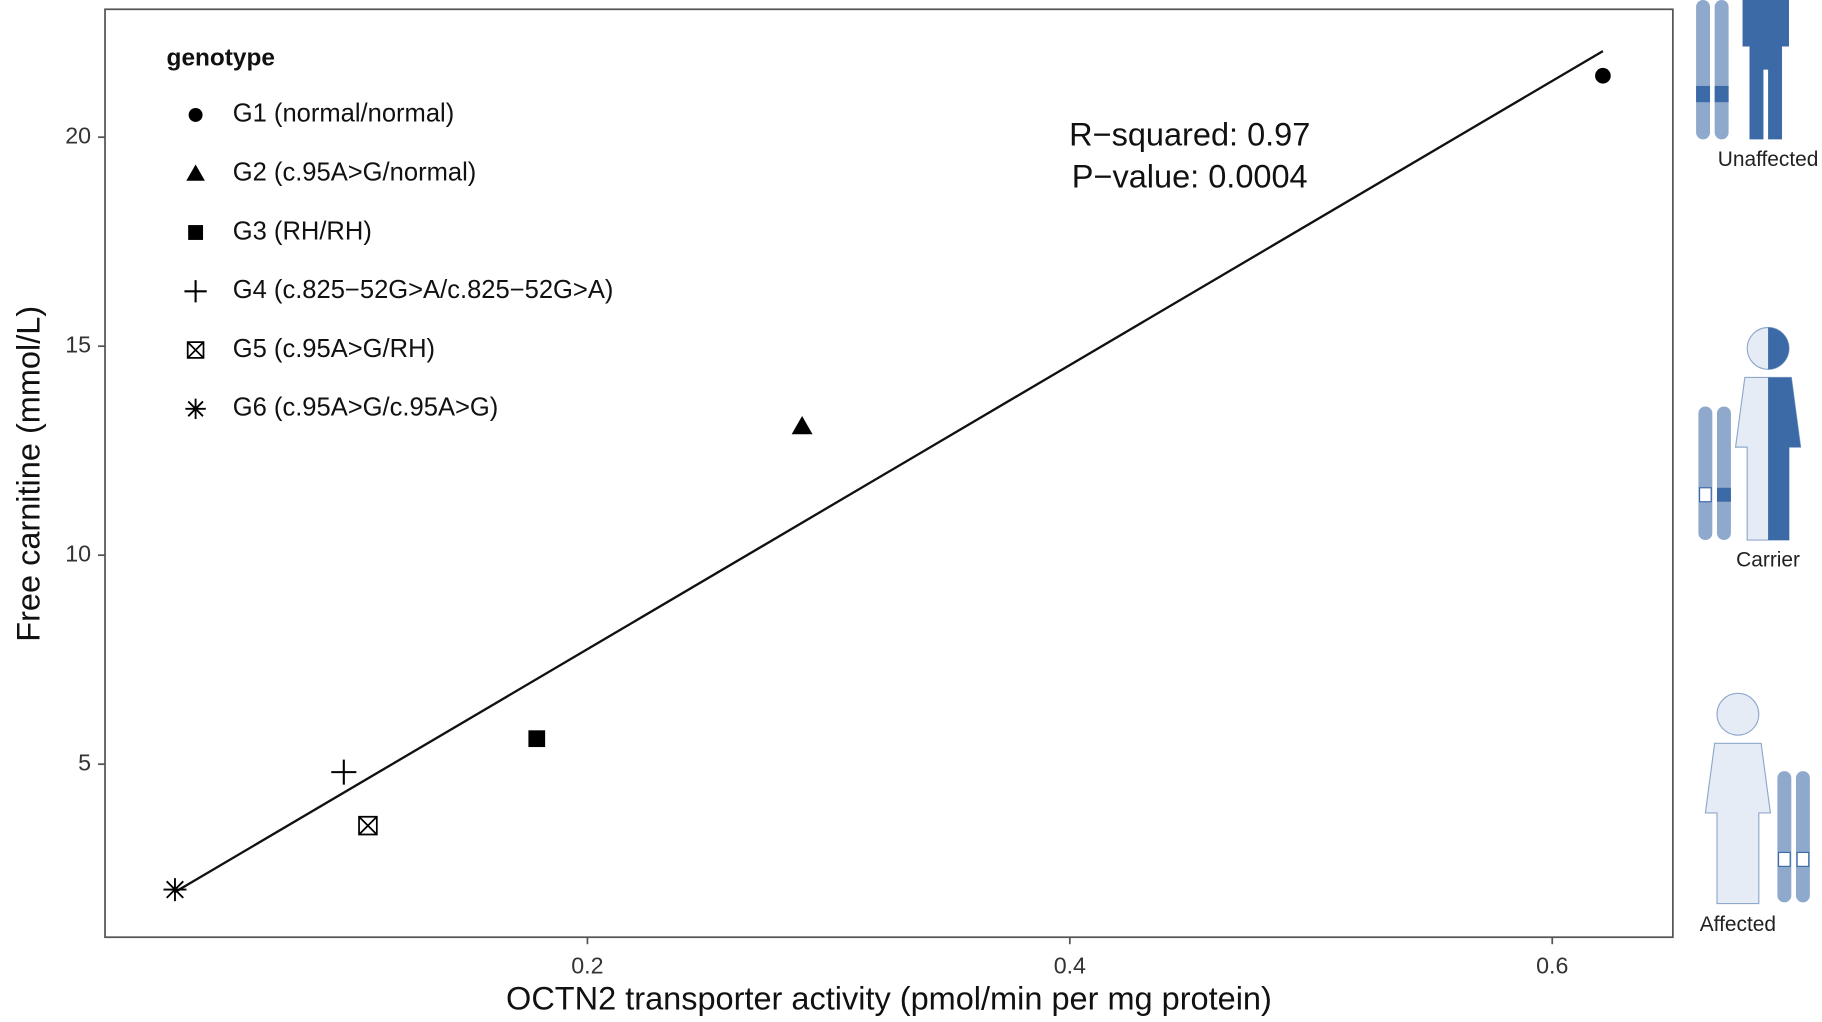  What do you see at coordinates (28, 474) in the screenshot?
I see `y-axis-title: Free carnitine (mmol/L)` at bounding box center [28, 474].